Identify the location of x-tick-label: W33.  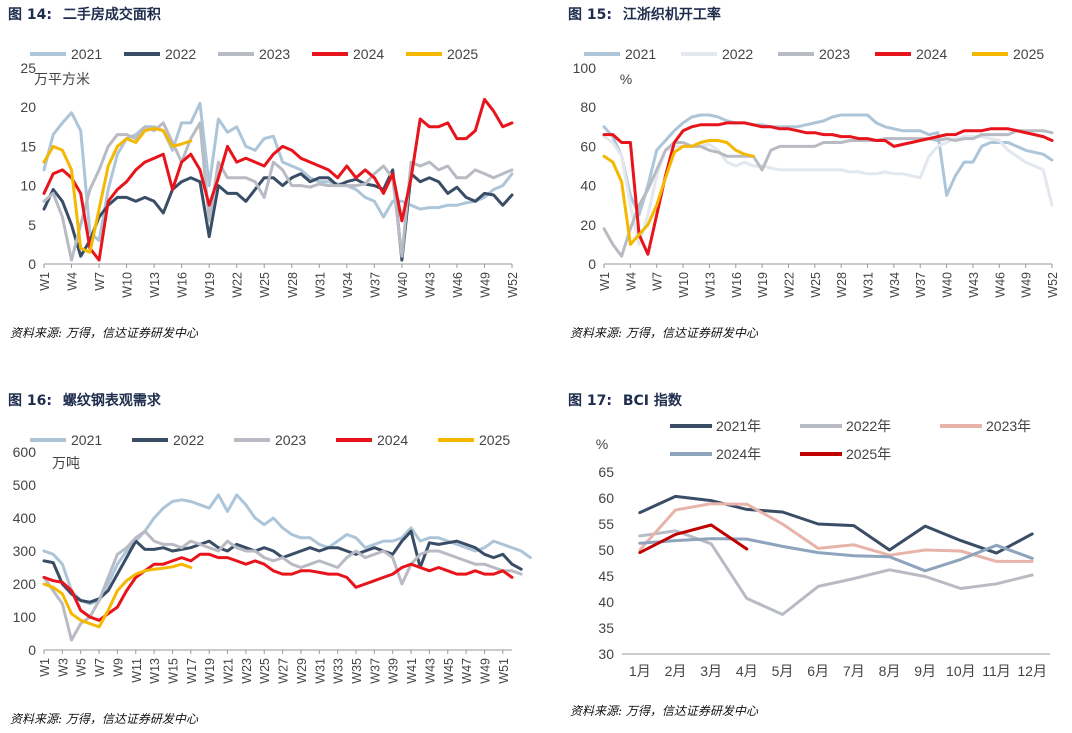
(339, 671).